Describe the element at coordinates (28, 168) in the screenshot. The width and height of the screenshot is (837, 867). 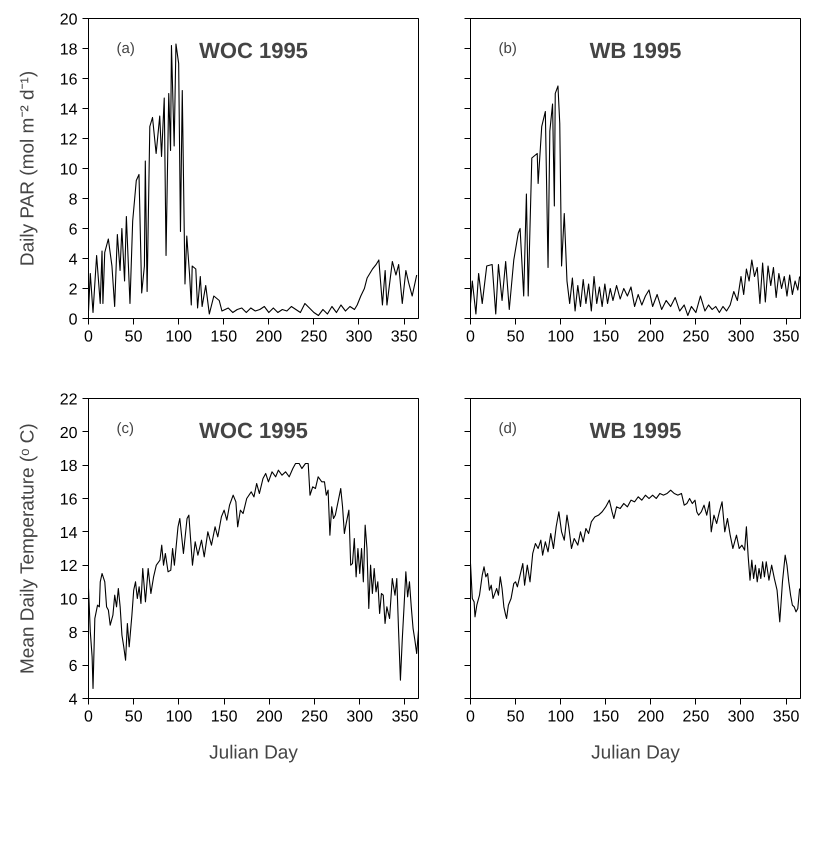
I see `y-axis-title: Daily PAR (mol m⁻² d⁻¹)` at that location.